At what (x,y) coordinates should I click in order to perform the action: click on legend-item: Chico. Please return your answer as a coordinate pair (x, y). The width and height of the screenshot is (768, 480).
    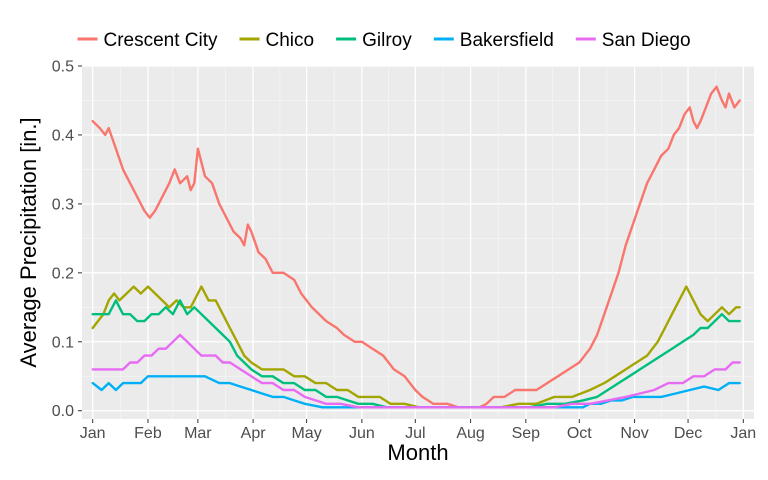
    Looking at the image, I should click on (277, 40).